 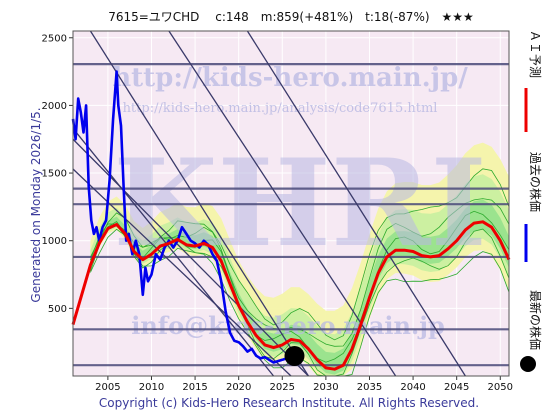 What do you see at coordinates (535, 182) in the screenshot?
I see `legend-past-label: 過去の株価` at bounding box center [535, 182].